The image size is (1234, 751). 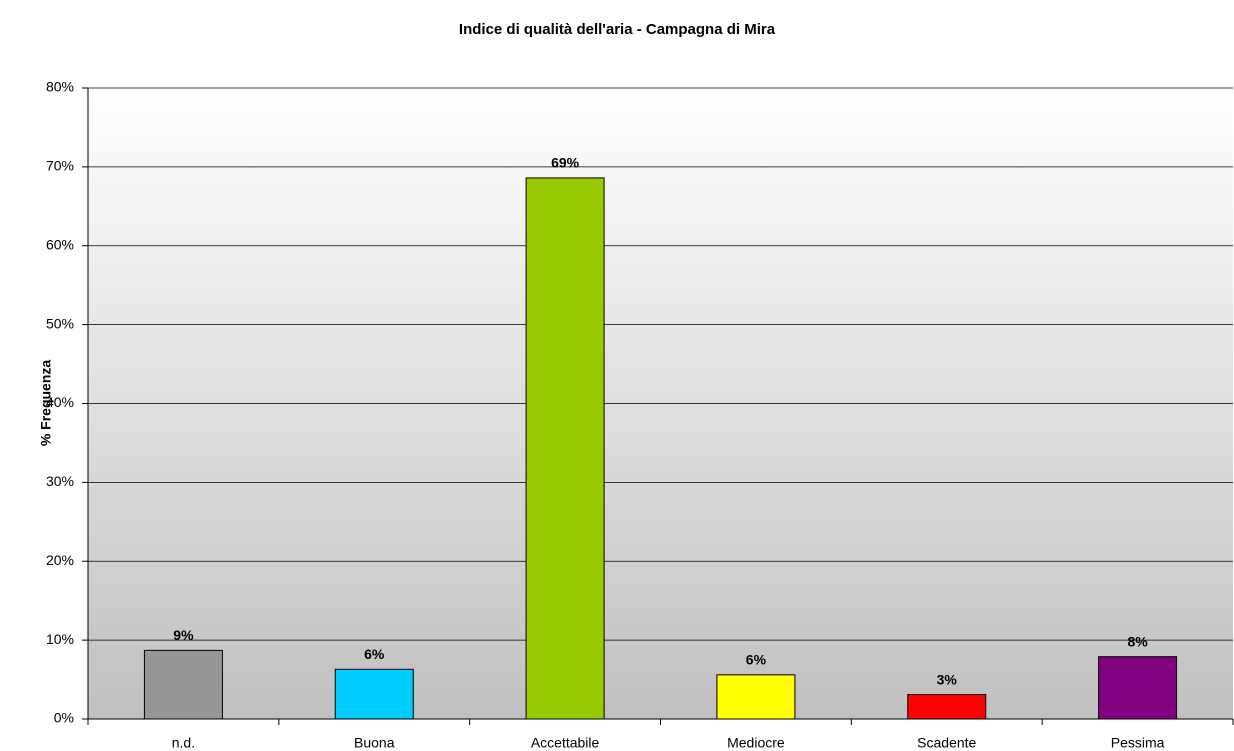 I want to click on value-label: 9%, so click(x=183, y=635).